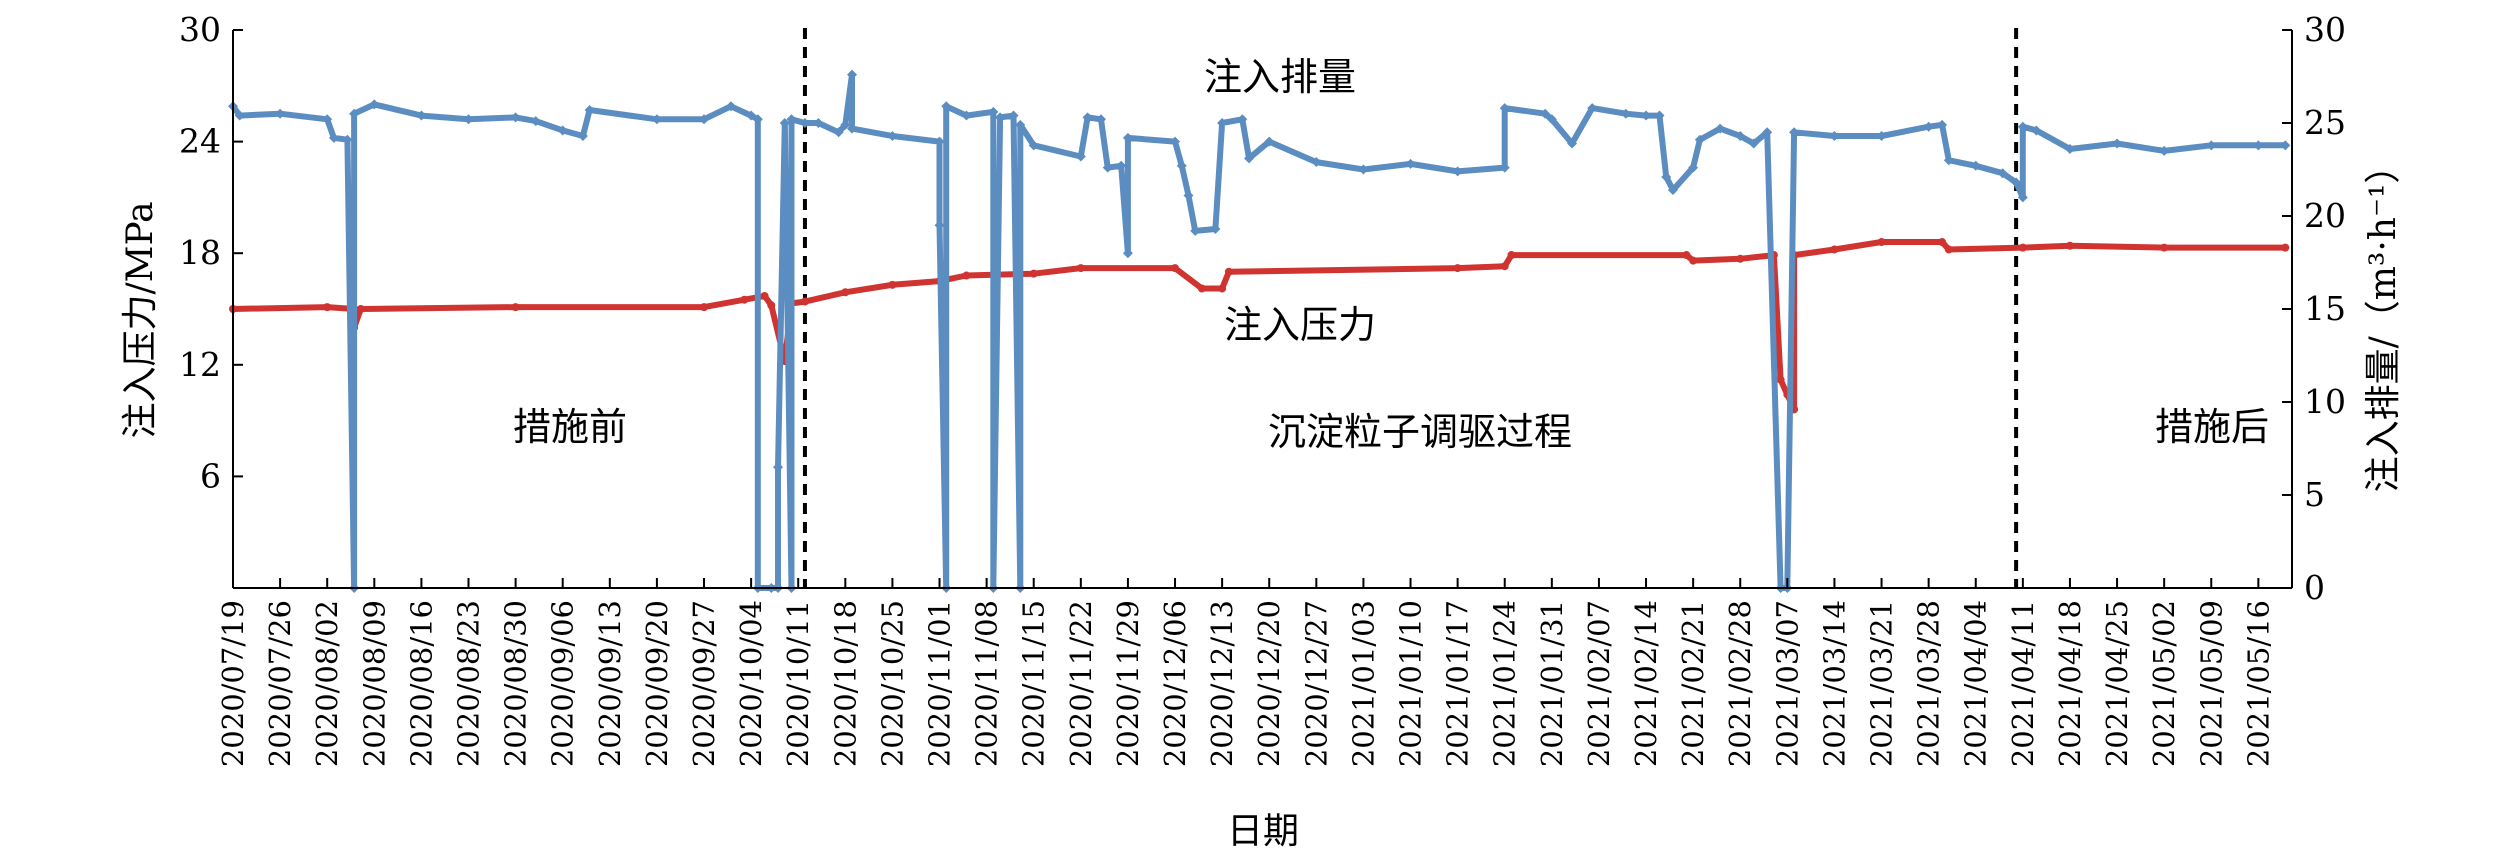 Image resolution: width=2519 pixels, height=858 pixels. I want to click on x-tick-label: 2021/01/24, so click(1505, 683).